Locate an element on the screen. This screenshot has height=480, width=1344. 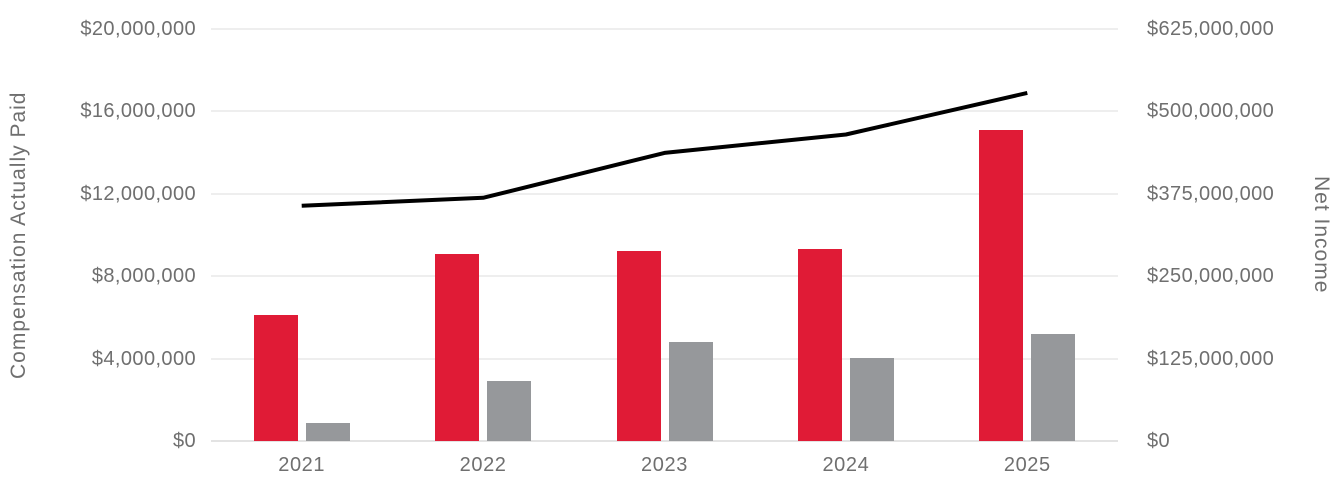
bar-red-bars-2024 is located at coordinates (819, 345).